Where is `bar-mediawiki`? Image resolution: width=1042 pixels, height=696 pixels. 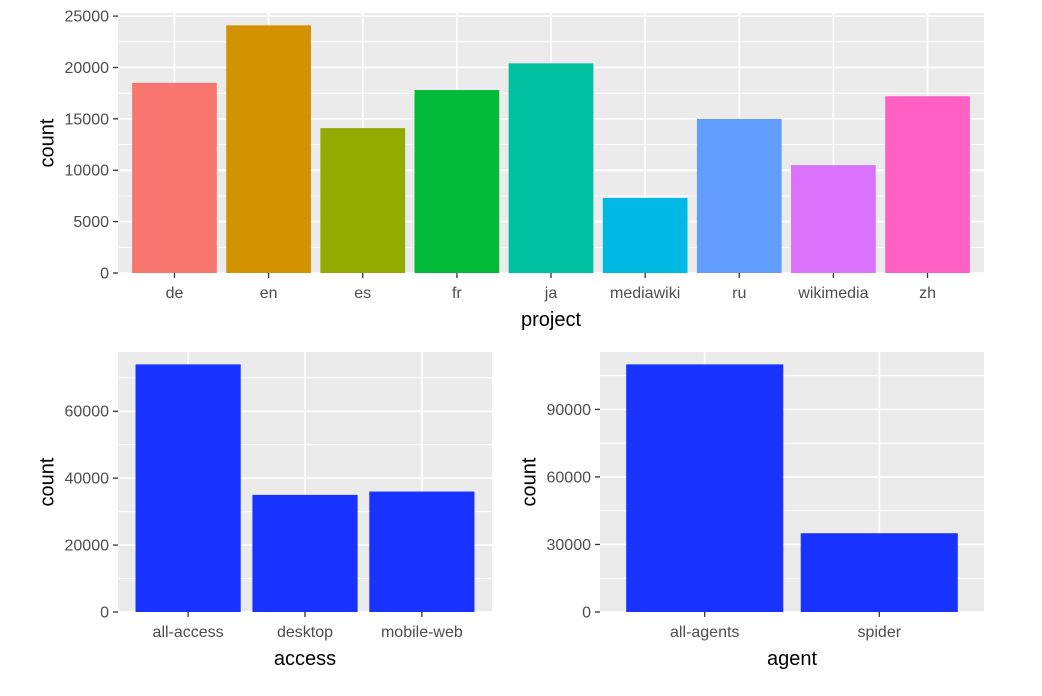
bar-mediawiki is located at coordinates (645, 235).